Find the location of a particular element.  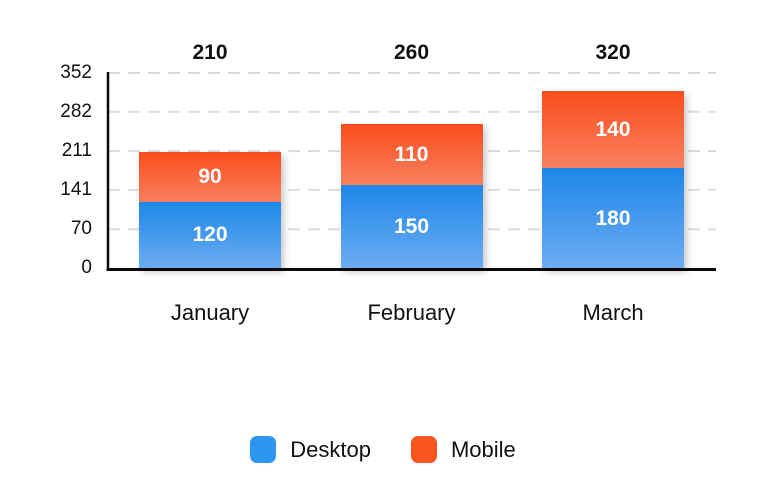

bar-segment-desktop: 180 is located at coordinates (613, 218).